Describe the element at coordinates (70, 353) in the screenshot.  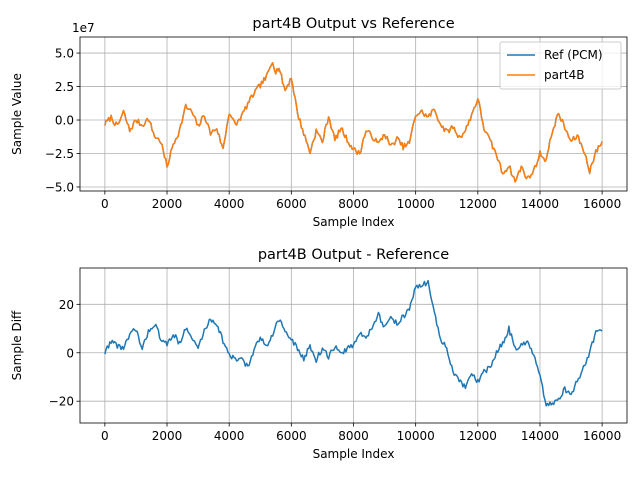
I see `y-tick-label: 0` at that location.